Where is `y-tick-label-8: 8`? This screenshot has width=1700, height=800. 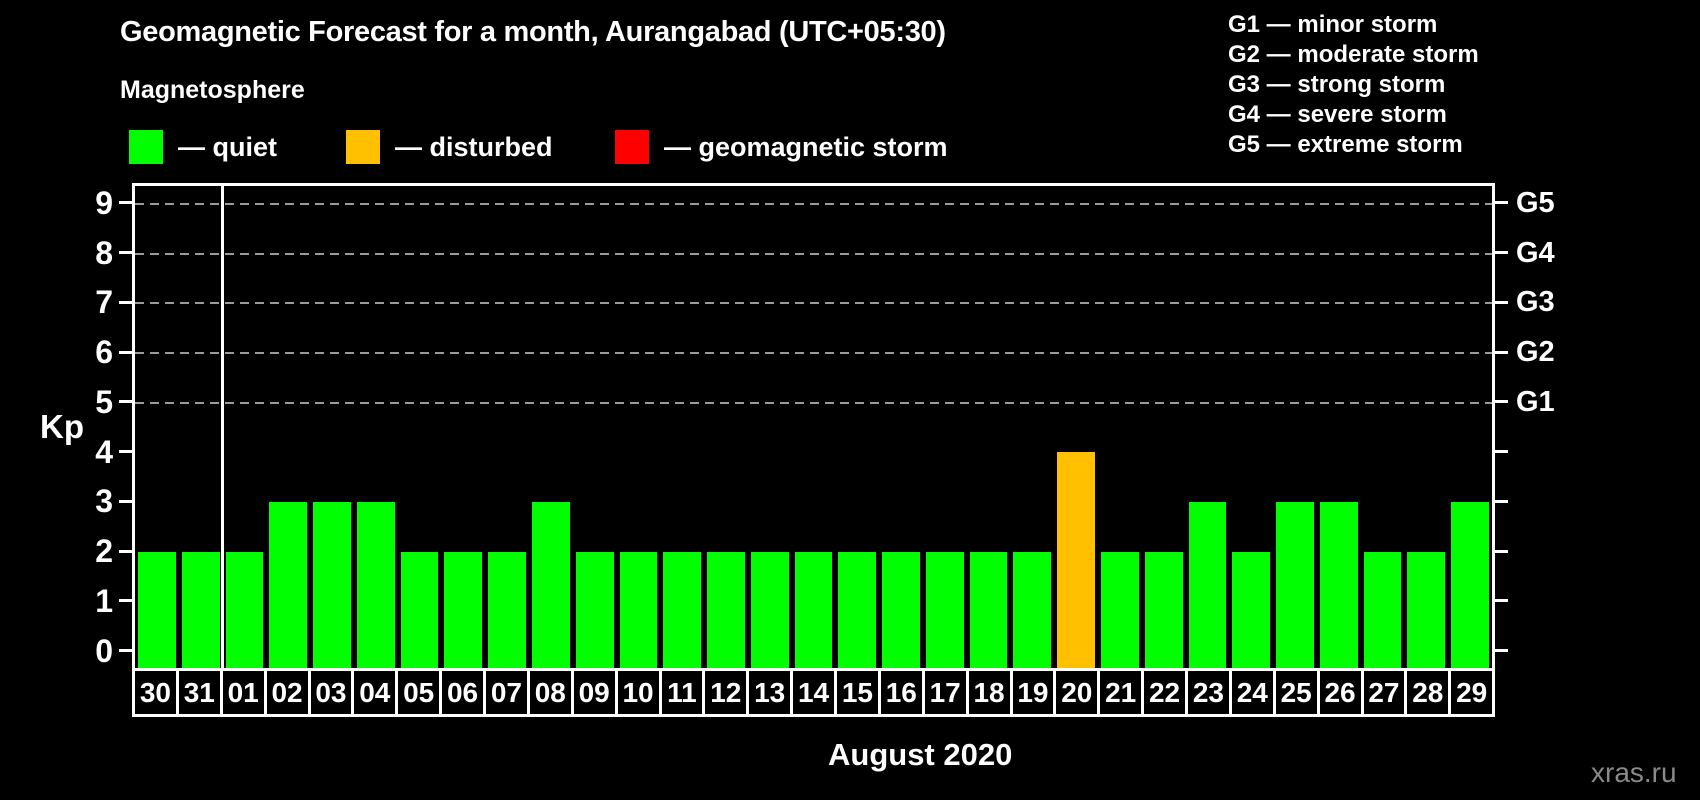
y-tick-label-8: 8 is located at coordinates (104, 252).